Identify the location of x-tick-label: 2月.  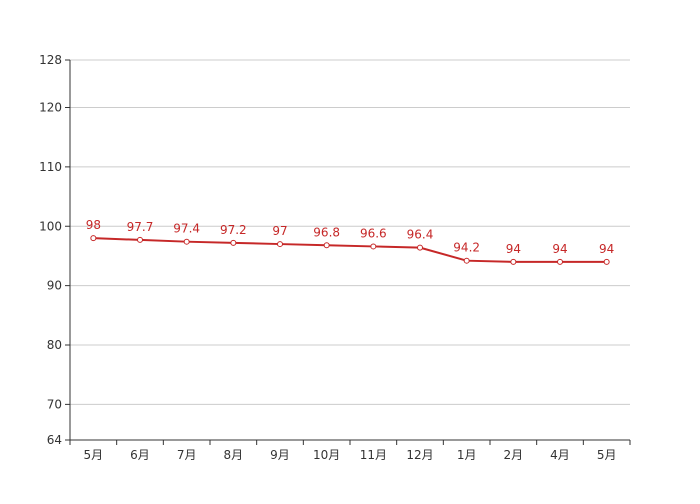
(514, 455).